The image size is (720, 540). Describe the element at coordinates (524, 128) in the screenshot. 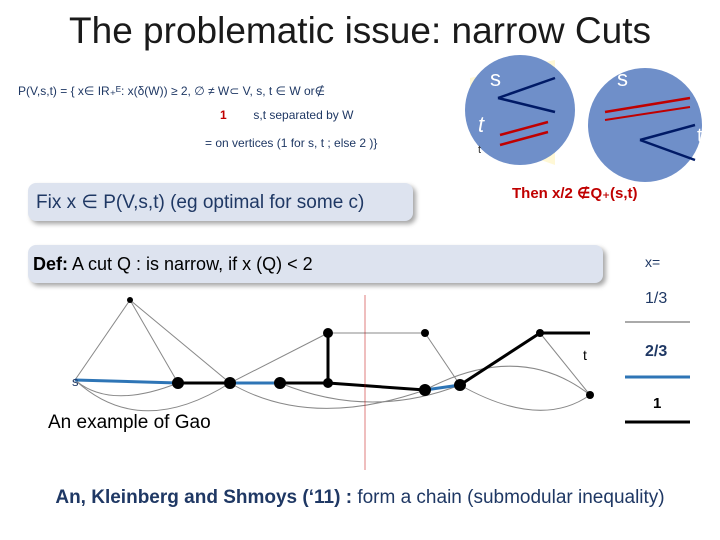

I see `left-circle-red-a` at that location.